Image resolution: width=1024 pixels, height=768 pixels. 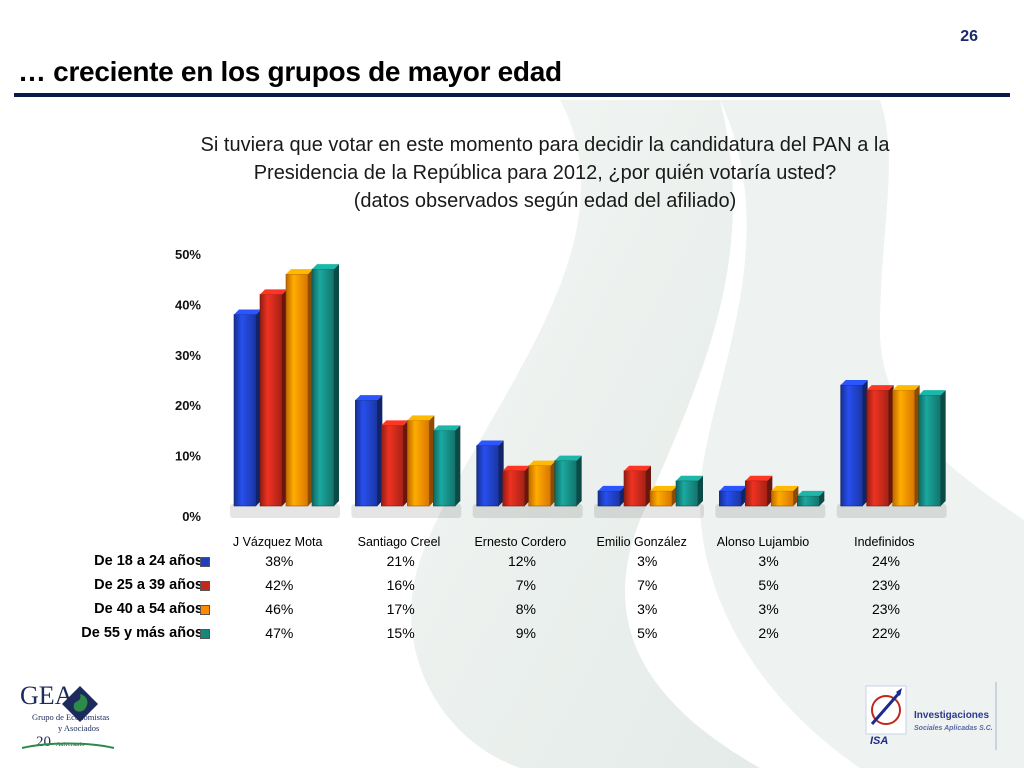 What do you see at coordinates (951, 715) in the screenshot?
I see `isa-logo-line-1: Investigaciones` at bounding box center [951, 715].